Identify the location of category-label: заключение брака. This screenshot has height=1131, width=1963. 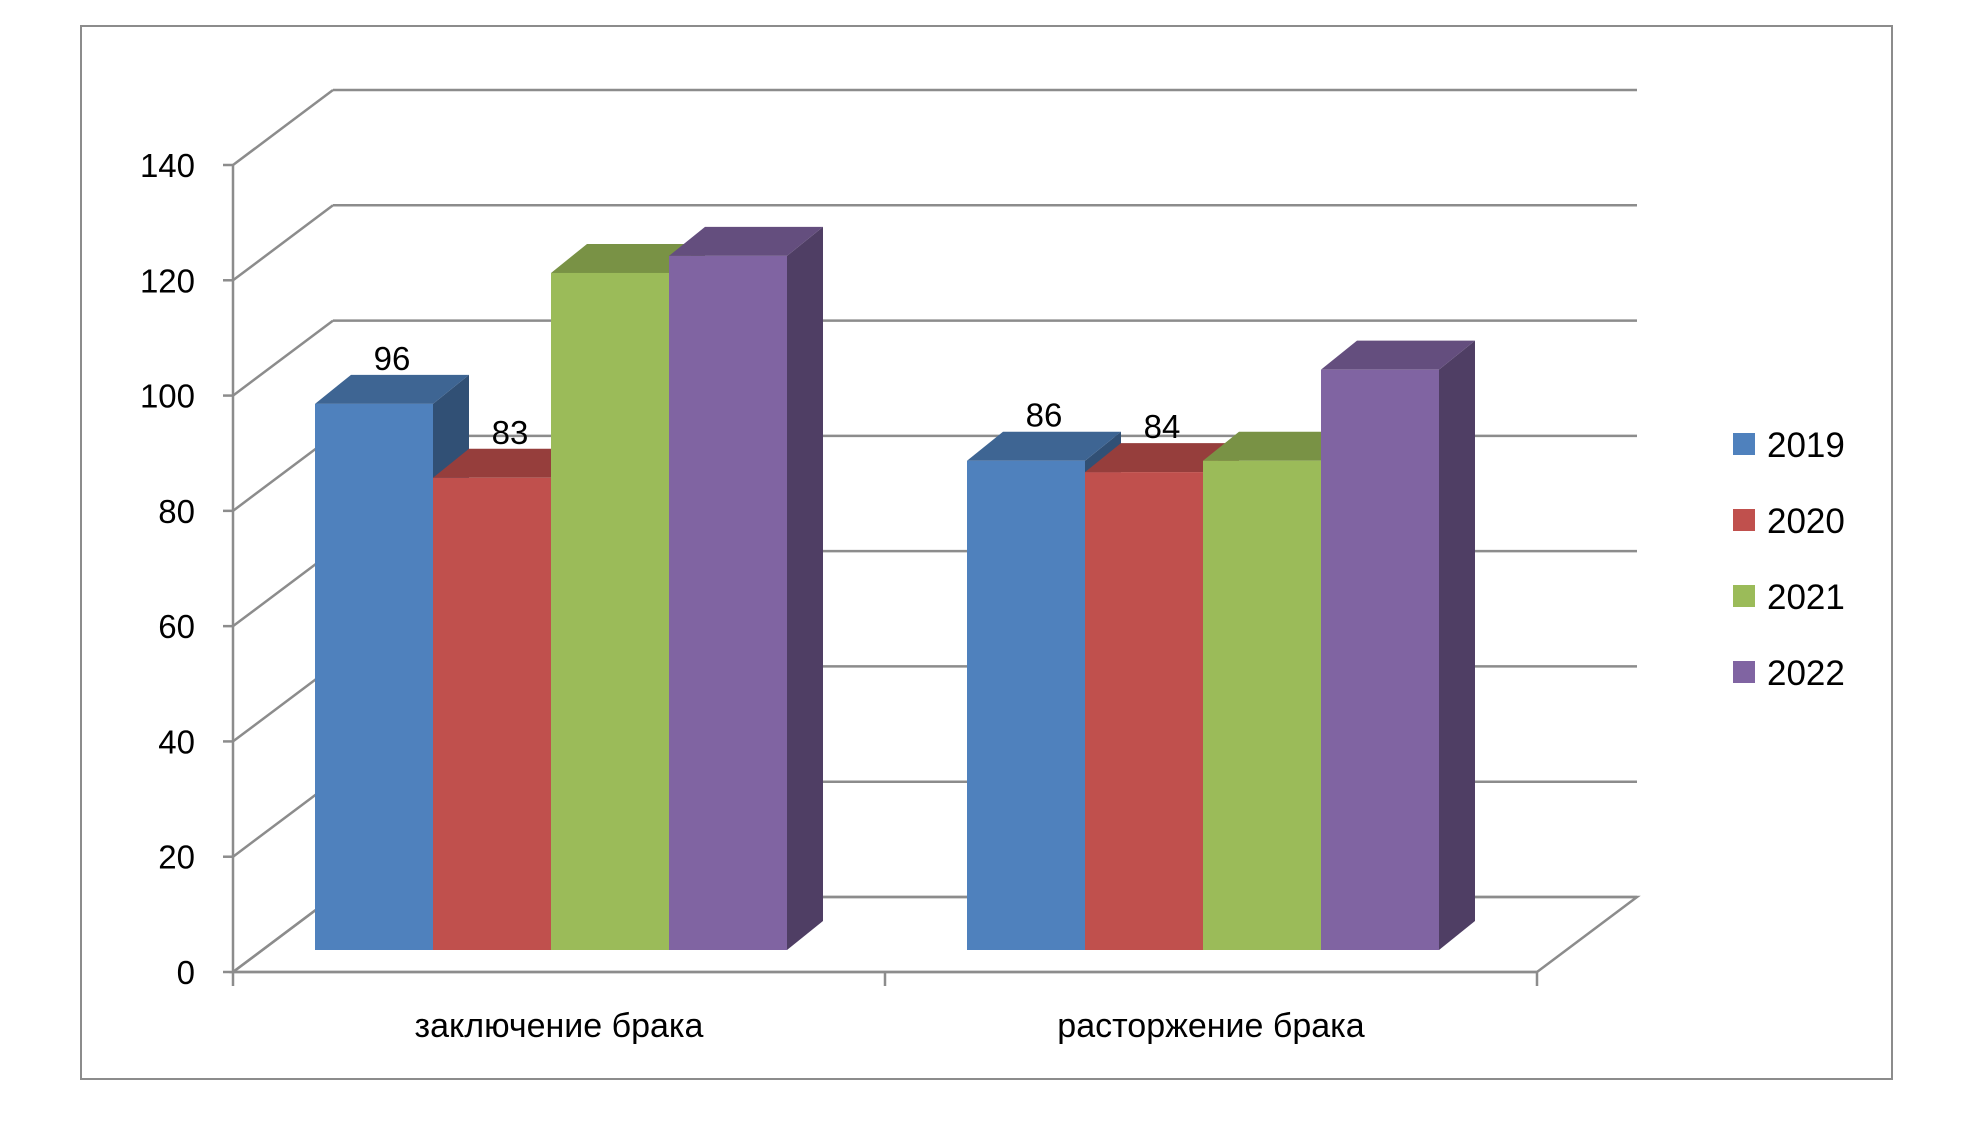
(559, 1026).